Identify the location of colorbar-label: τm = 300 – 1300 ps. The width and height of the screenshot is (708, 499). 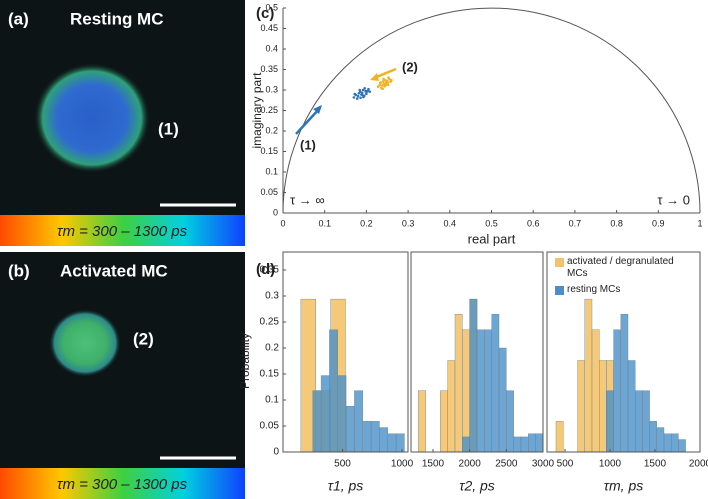
(122, 484).